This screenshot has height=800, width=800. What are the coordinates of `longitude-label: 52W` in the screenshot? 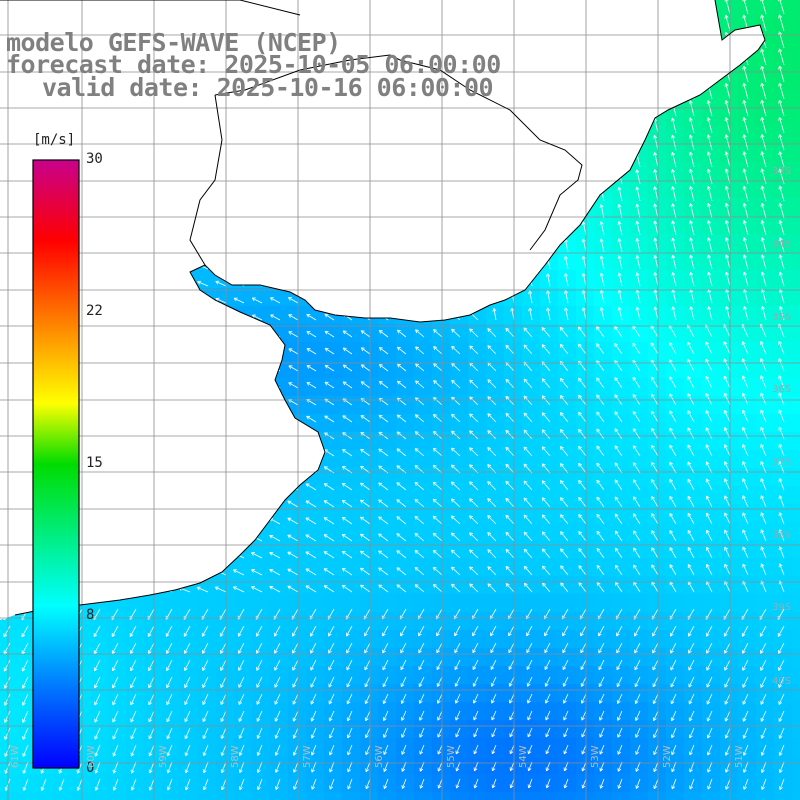 It's located at (667, 756).